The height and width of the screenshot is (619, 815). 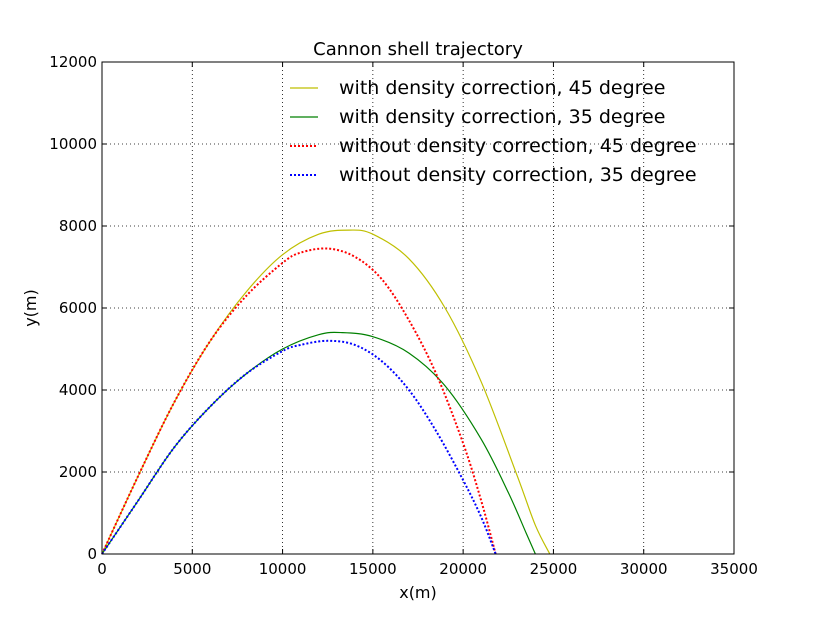 What do you see at coordinates (554, 569) in the screenshot?
I see `x-tick-label: 25000` at bounding box center [554, 569].